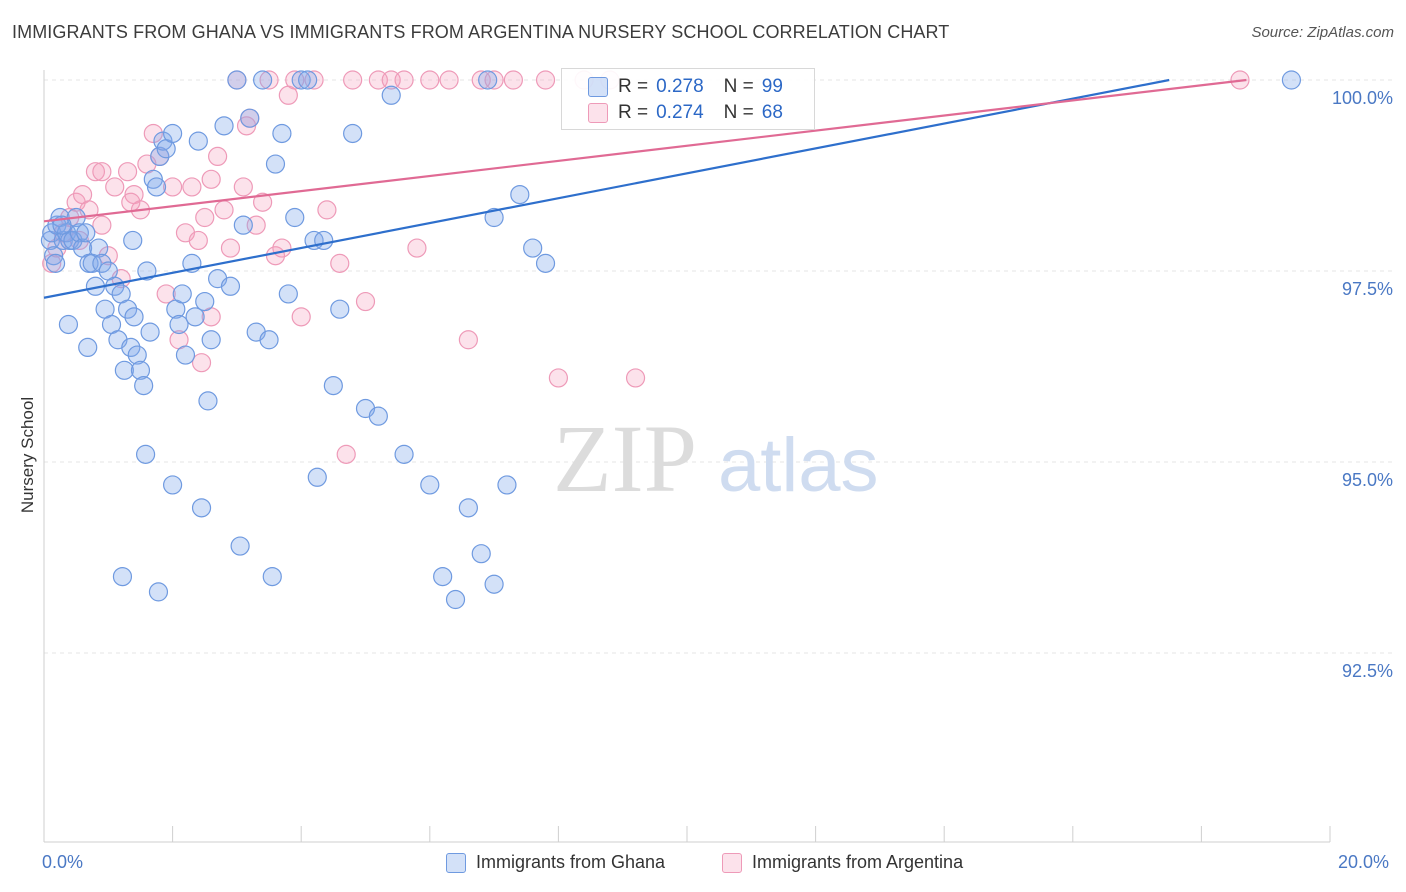 The image size is (1406, 892). Describe the element at coordinates (732, 862) in the screenshot. I see `legend-swatch-argentina` at that location.